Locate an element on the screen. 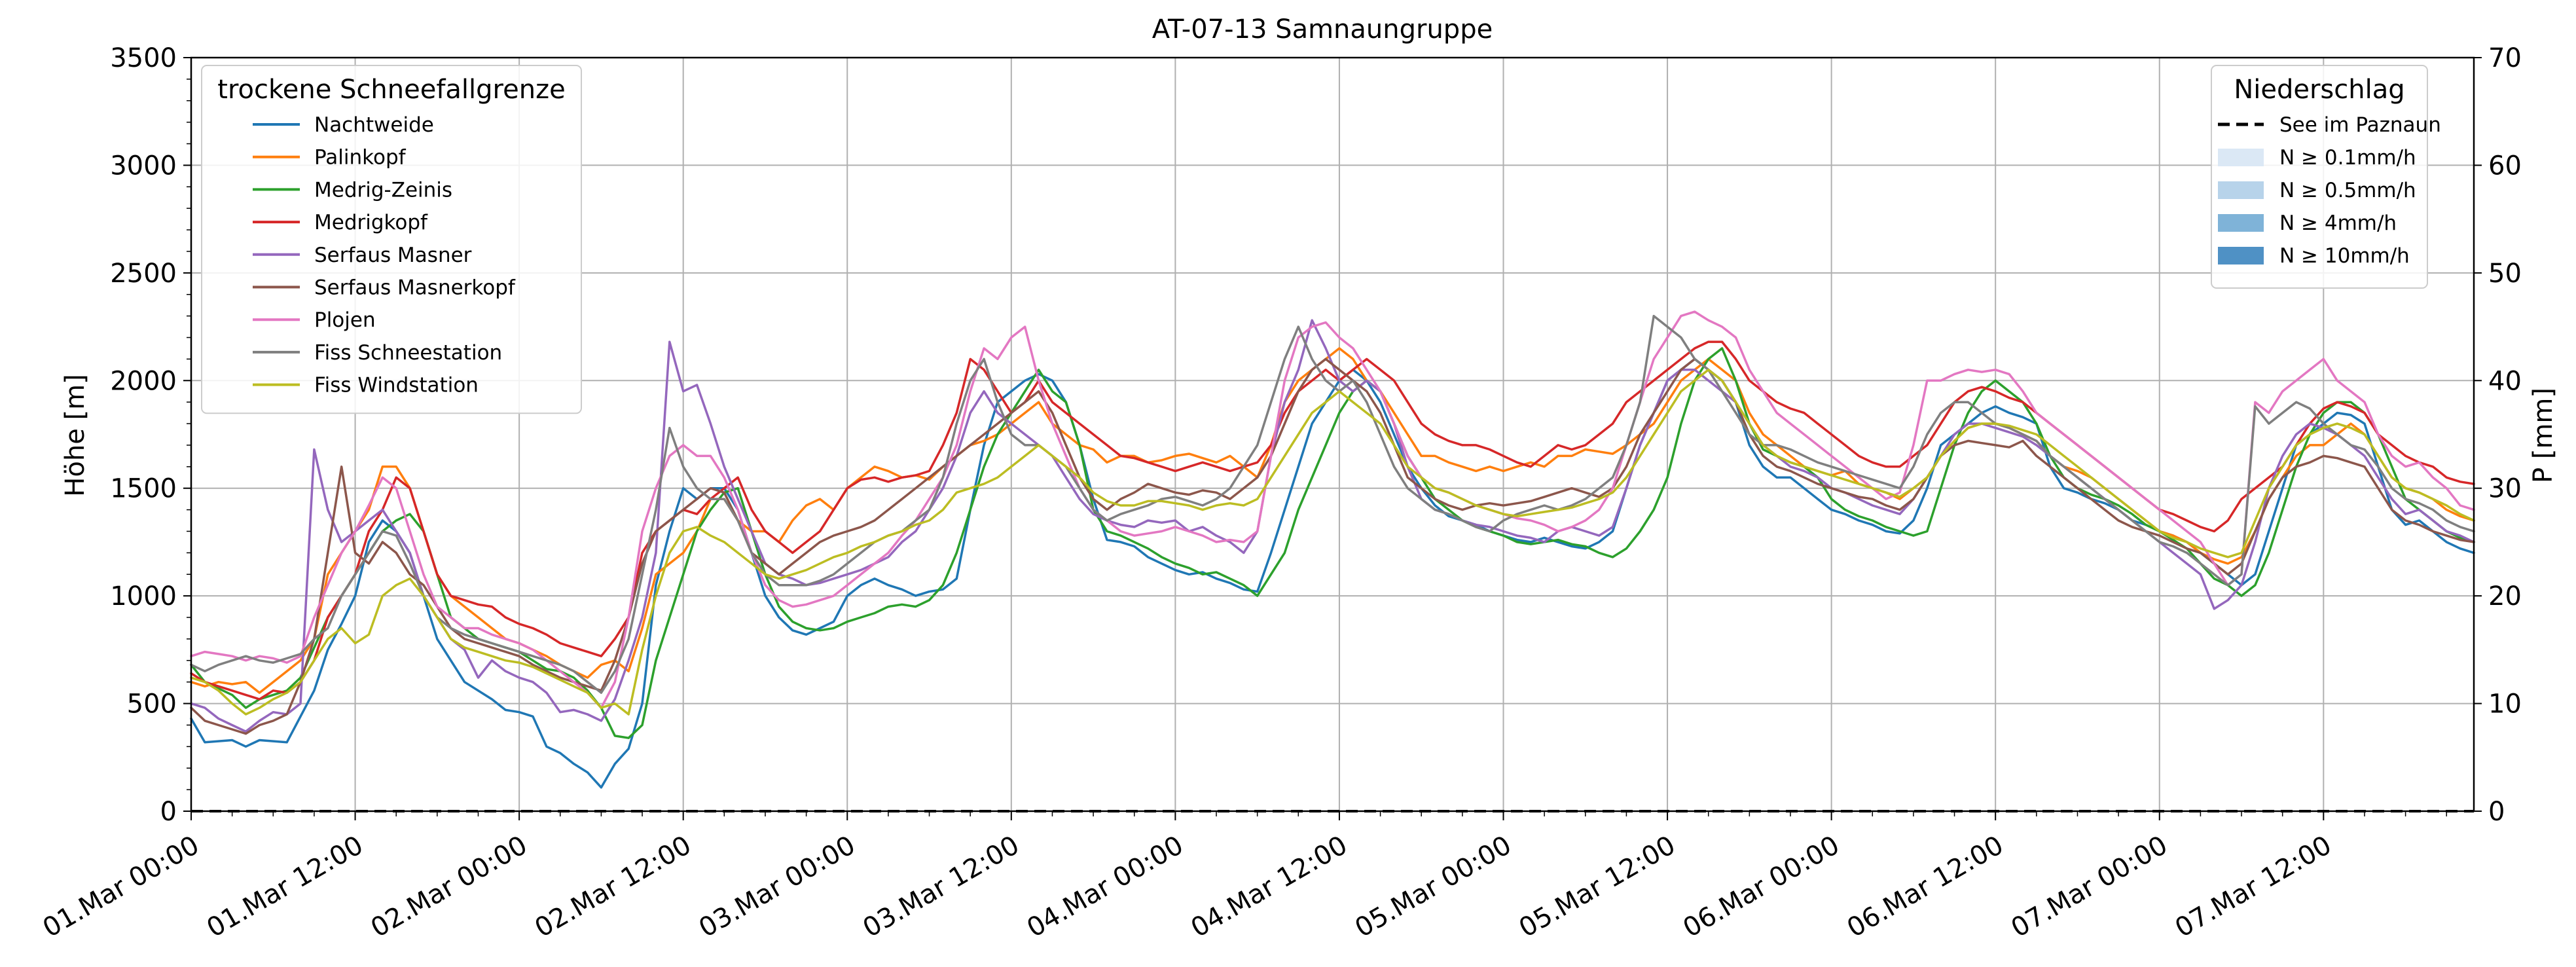 The height and width of the screenshot is (967, 2576). y-tick-label-left: 500 is located at coordinates (152, 705).